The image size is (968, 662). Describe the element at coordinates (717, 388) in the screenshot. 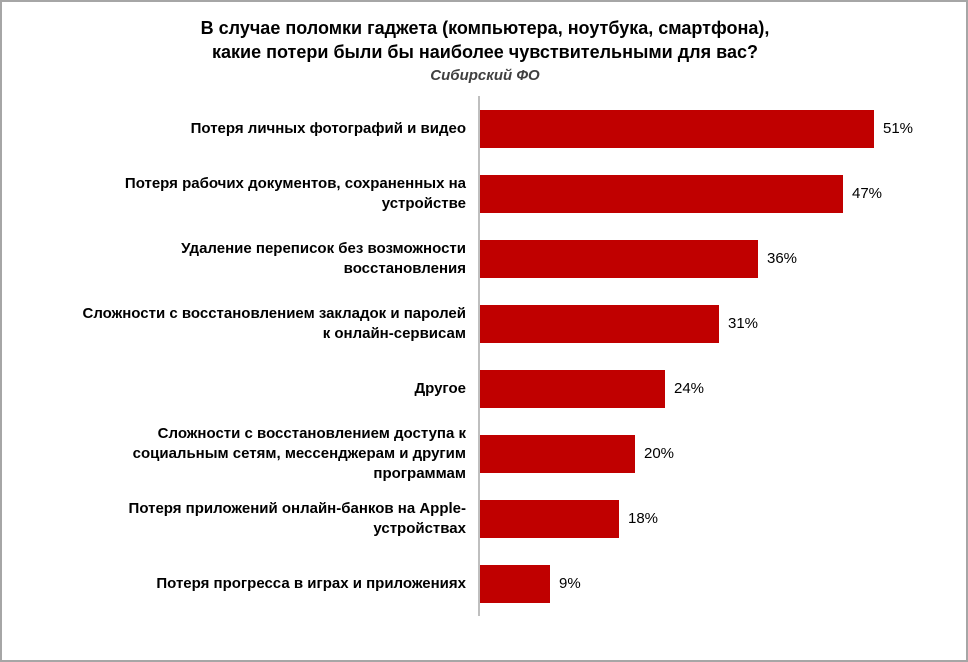

I see `bar-area: 24%` at that location.